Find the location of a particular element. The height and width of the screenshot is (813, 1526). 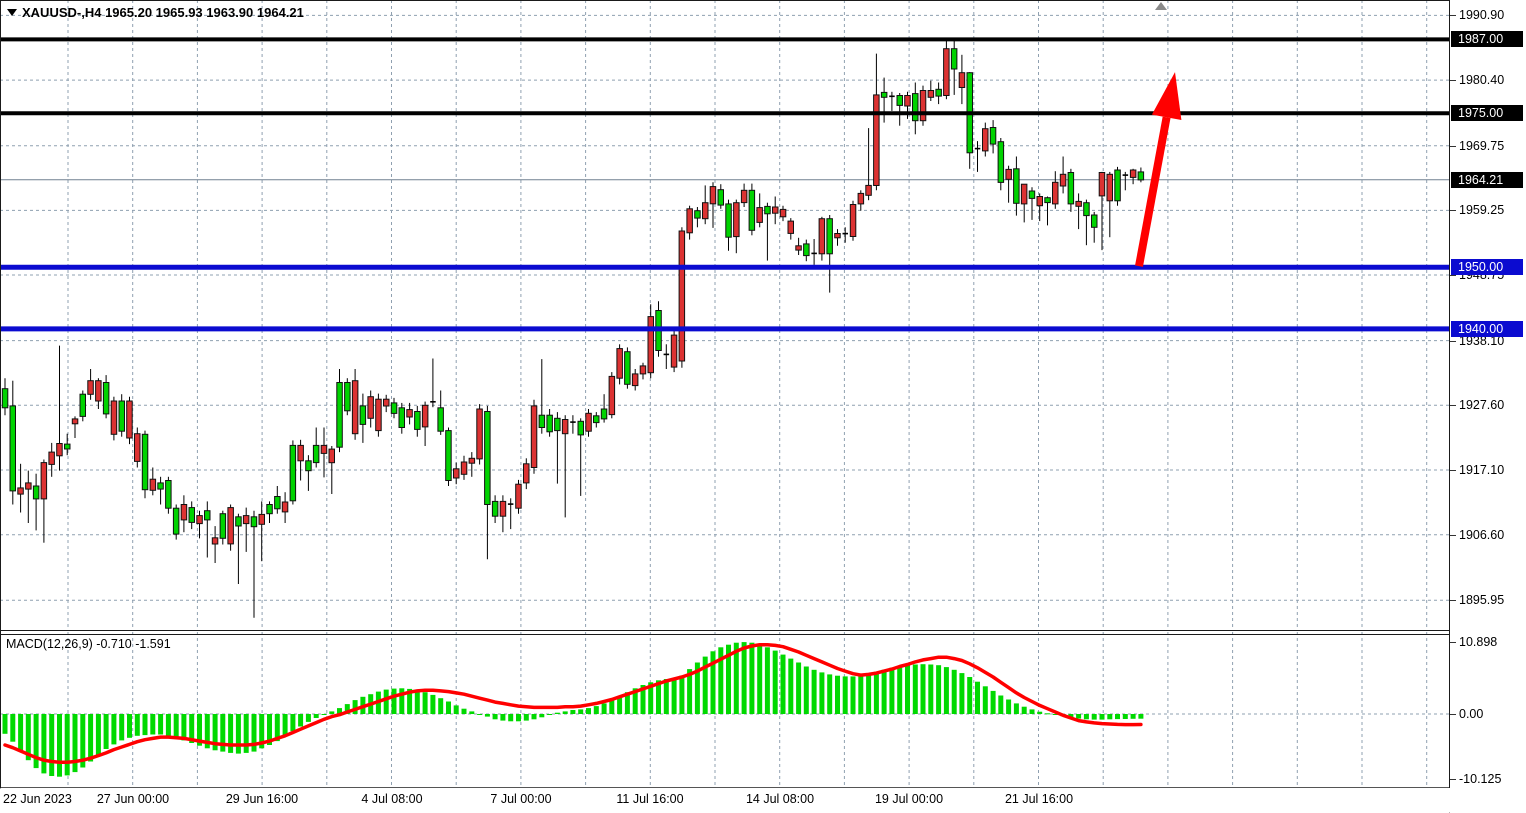

price-badge-1950.00: 1950.00 is located at coordinates (1487, 267).